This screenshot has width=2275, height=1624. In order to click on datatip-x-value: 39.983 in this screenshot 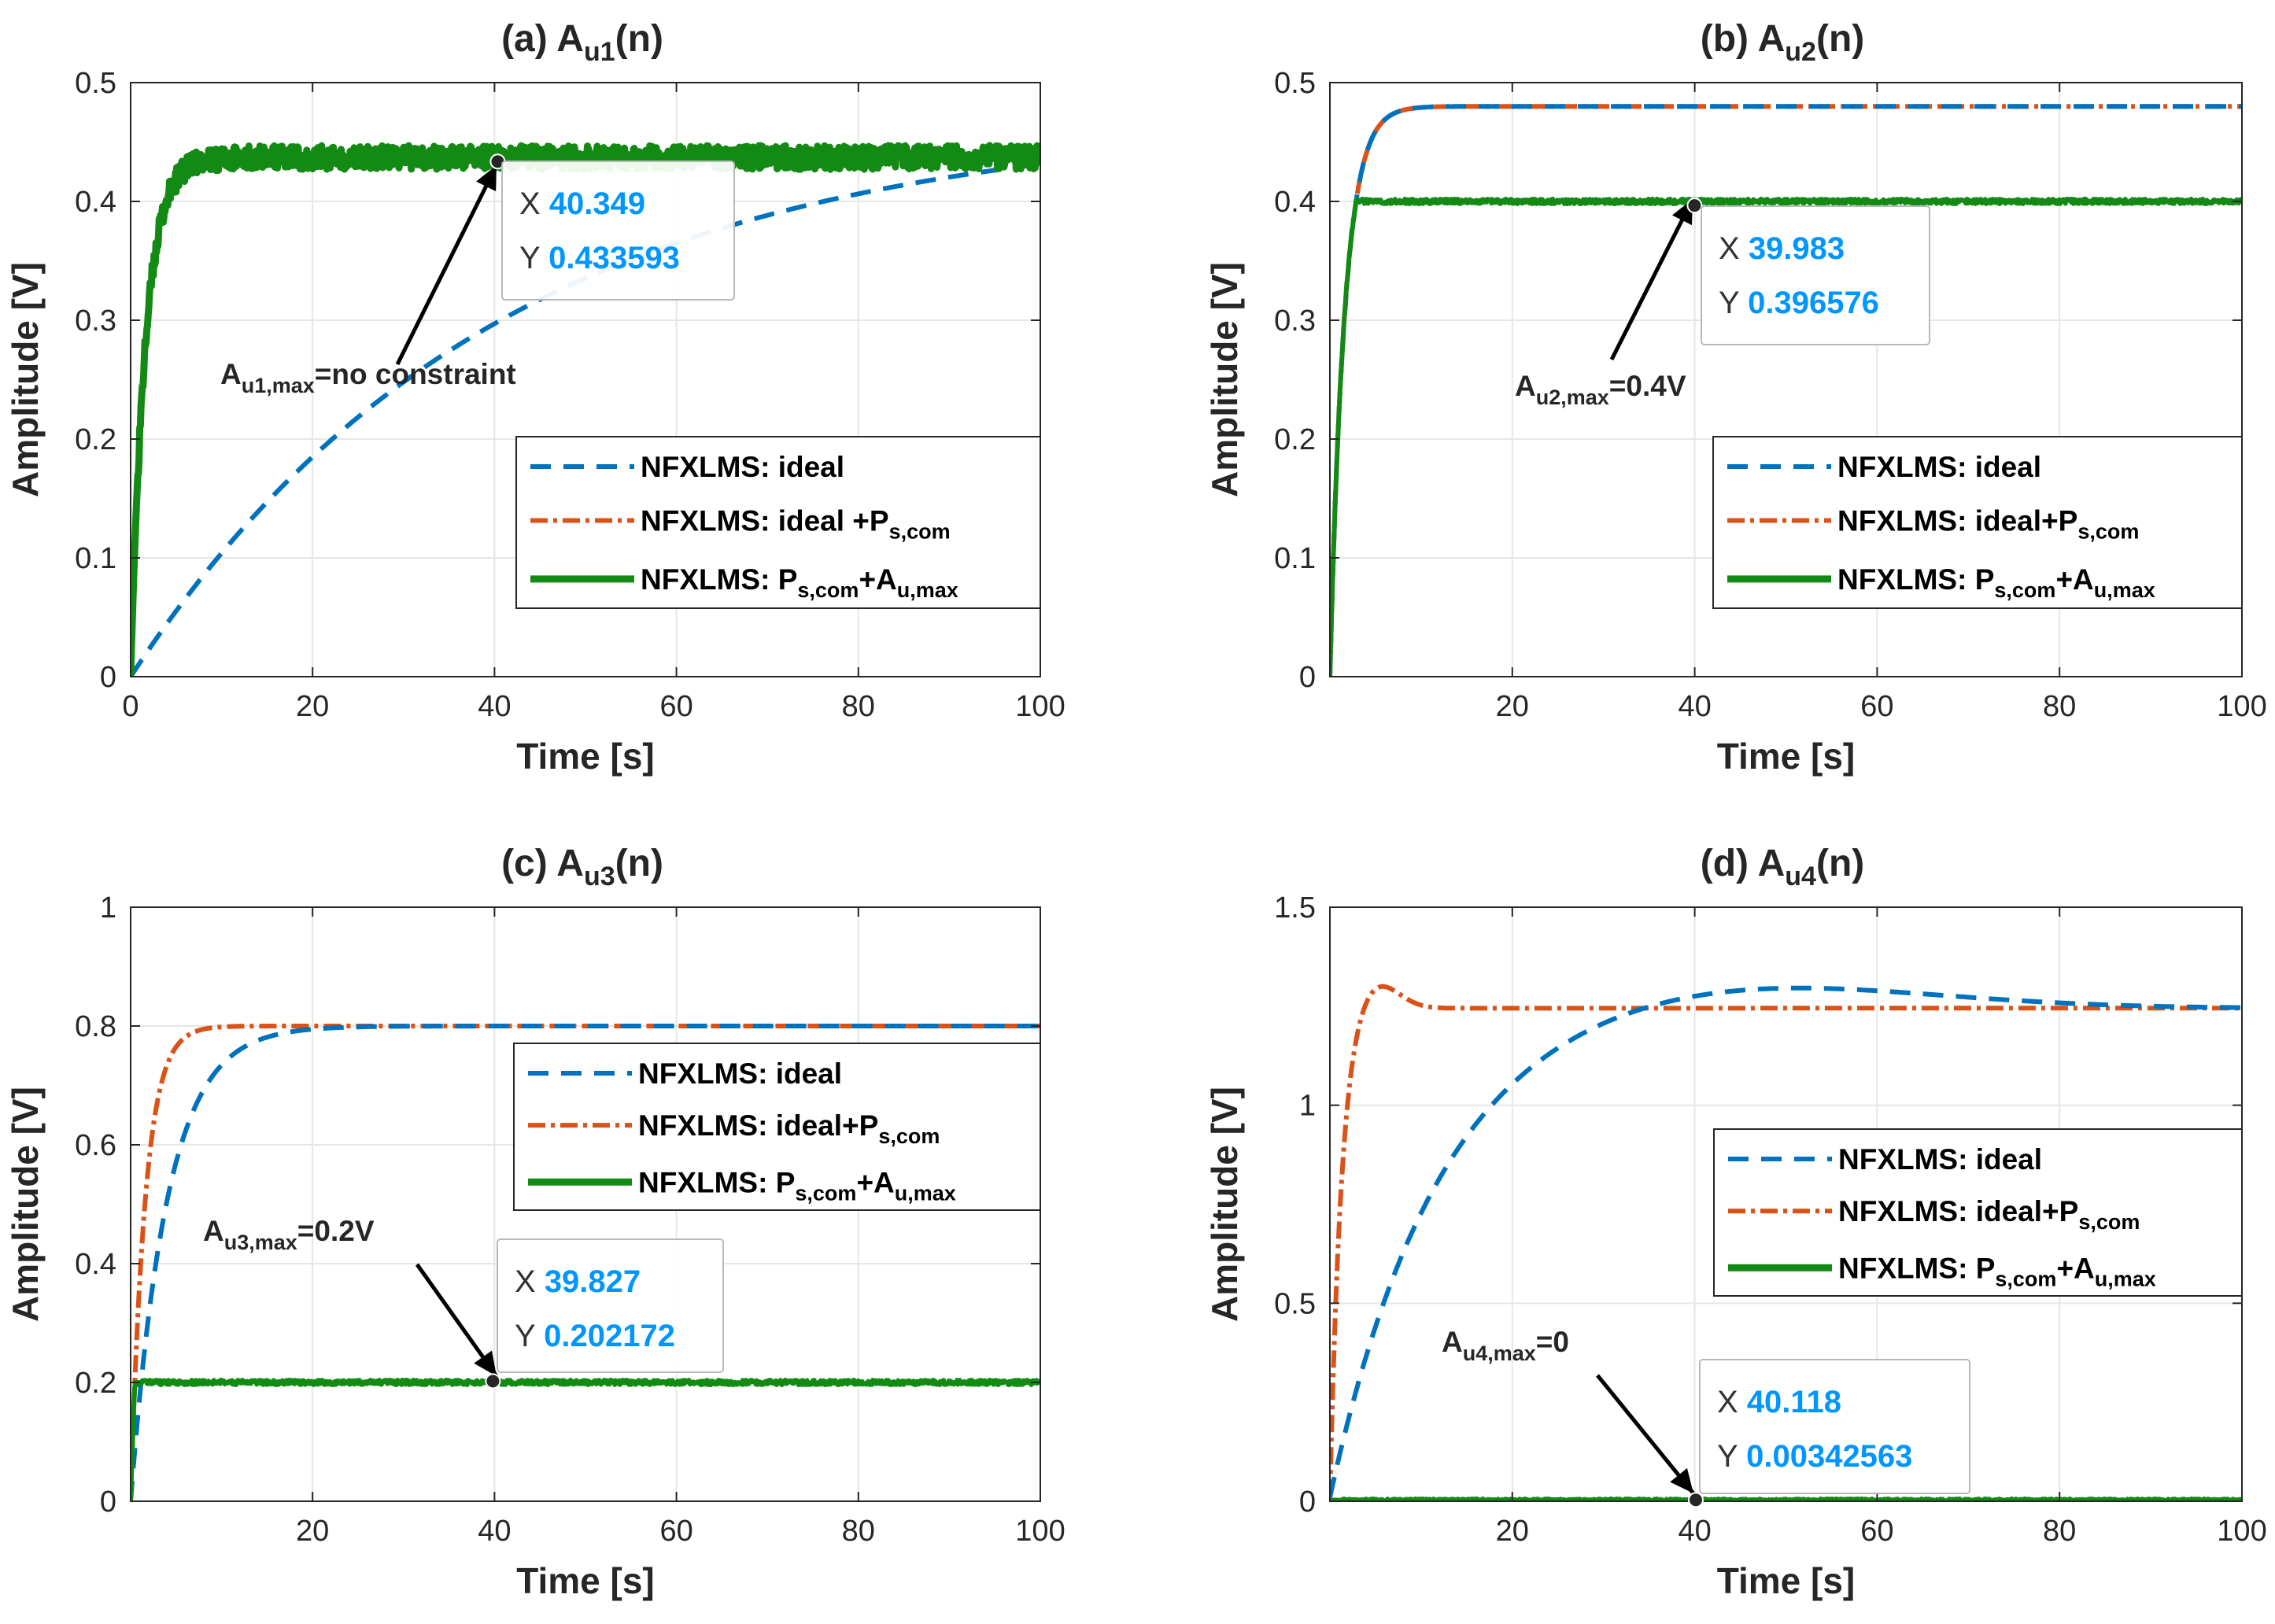, I will do `click(1797, 248)`.